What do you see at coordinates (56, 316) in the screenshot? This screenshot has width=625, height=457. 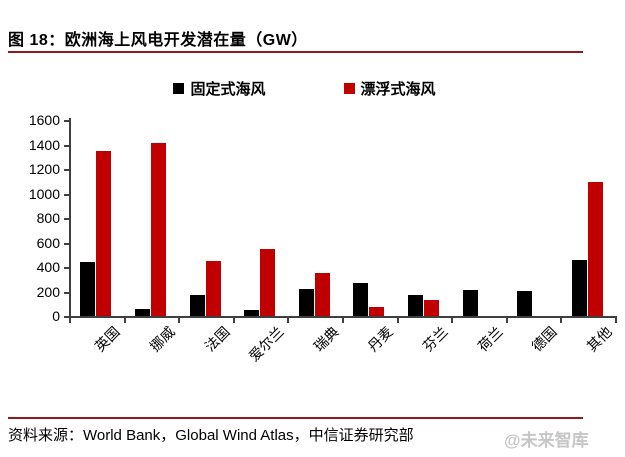 I see `y-axis-tick-label: 0` at bounding box center [56, 316].